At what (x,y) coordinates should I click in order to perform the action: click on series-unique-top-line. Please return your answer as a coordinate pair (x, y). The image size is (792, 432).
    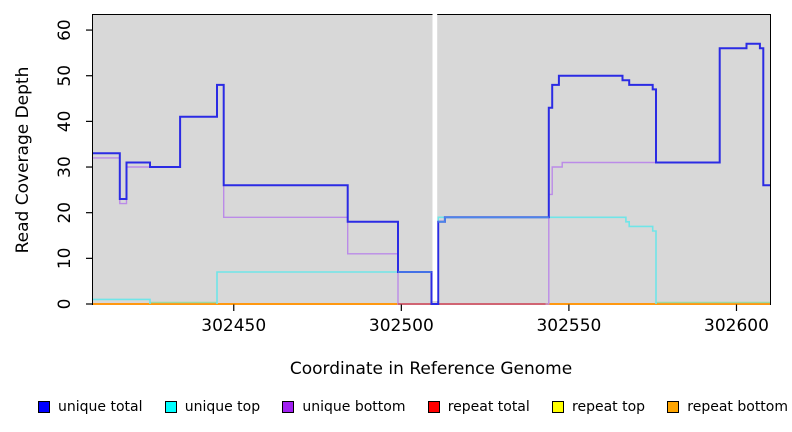
    Looking at the image, I should click on (122, 301).